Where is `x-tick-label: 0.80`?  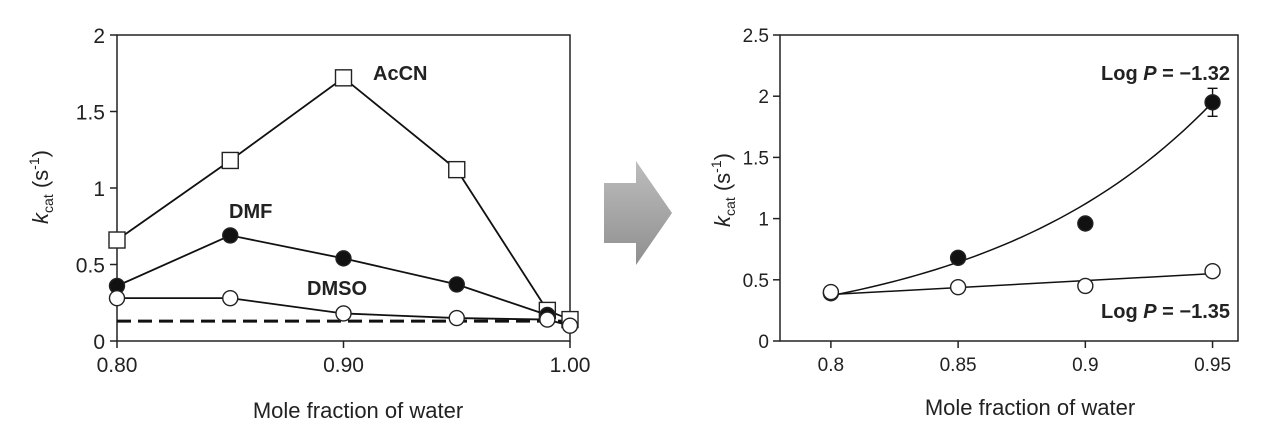 x-tick-label: 0.80 is located at coordinates (117, 365).